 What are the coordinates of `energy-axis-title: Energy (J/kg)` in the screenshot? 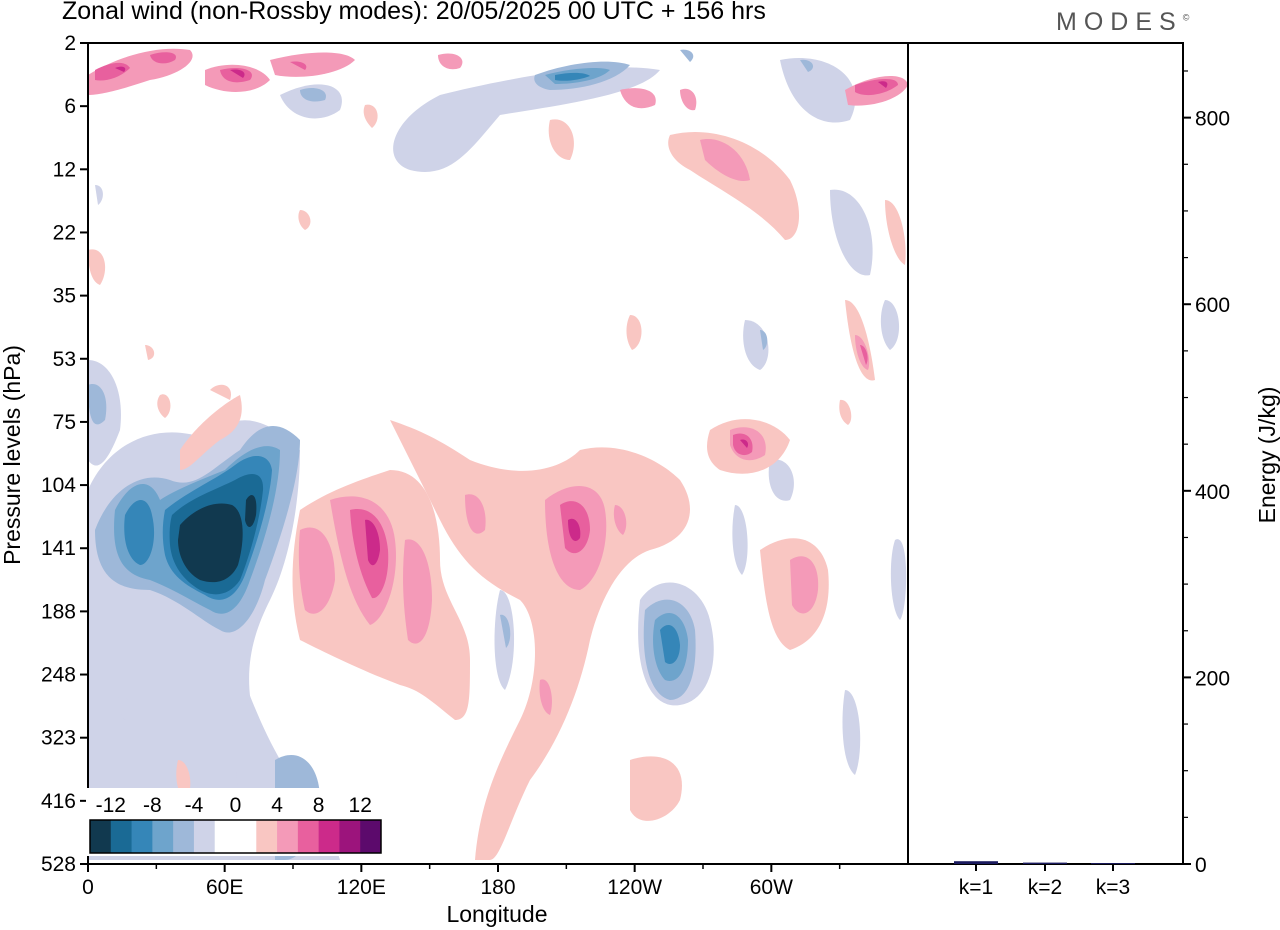 It's located at (1267, 455).